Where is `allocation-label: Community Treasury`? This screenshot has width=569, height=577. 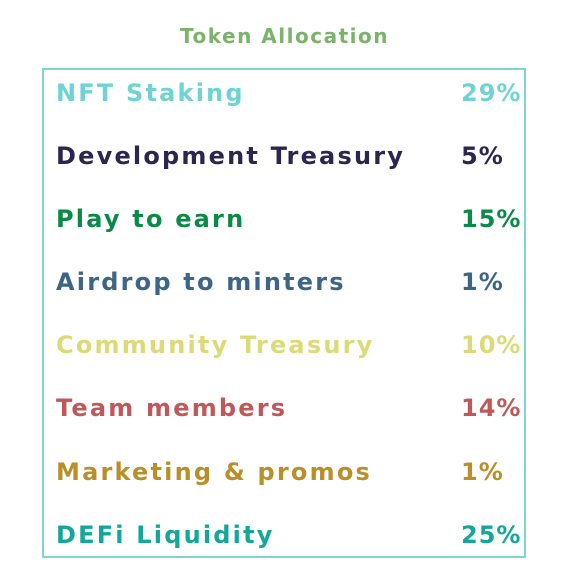 allocation-label: Community Treasury is located at coordinates (215, 345).